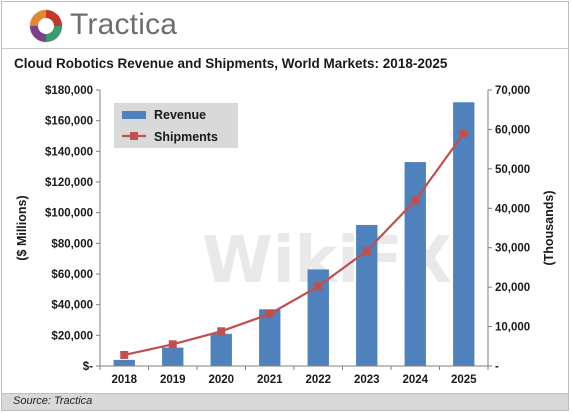 Image resolution: width=572 pixels, height=414 pixels. I want to click on y-tick-label-right: 40,000, so click(512, 209).